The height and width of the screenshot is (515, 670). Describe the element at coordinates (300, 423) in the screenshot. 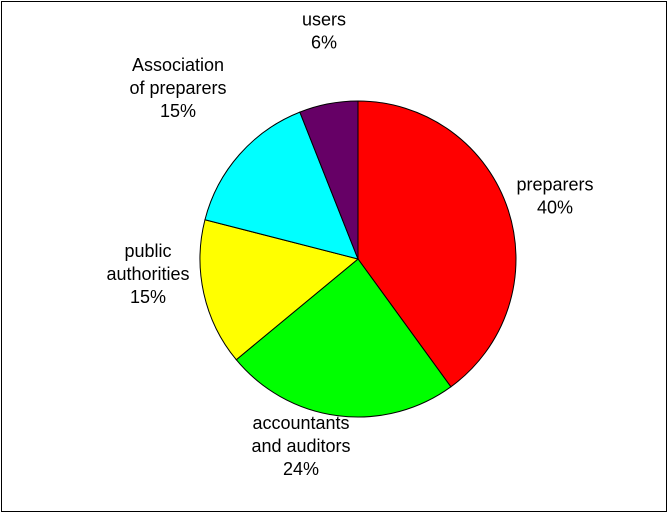

I see `slice-name-line: accountants` at that location.